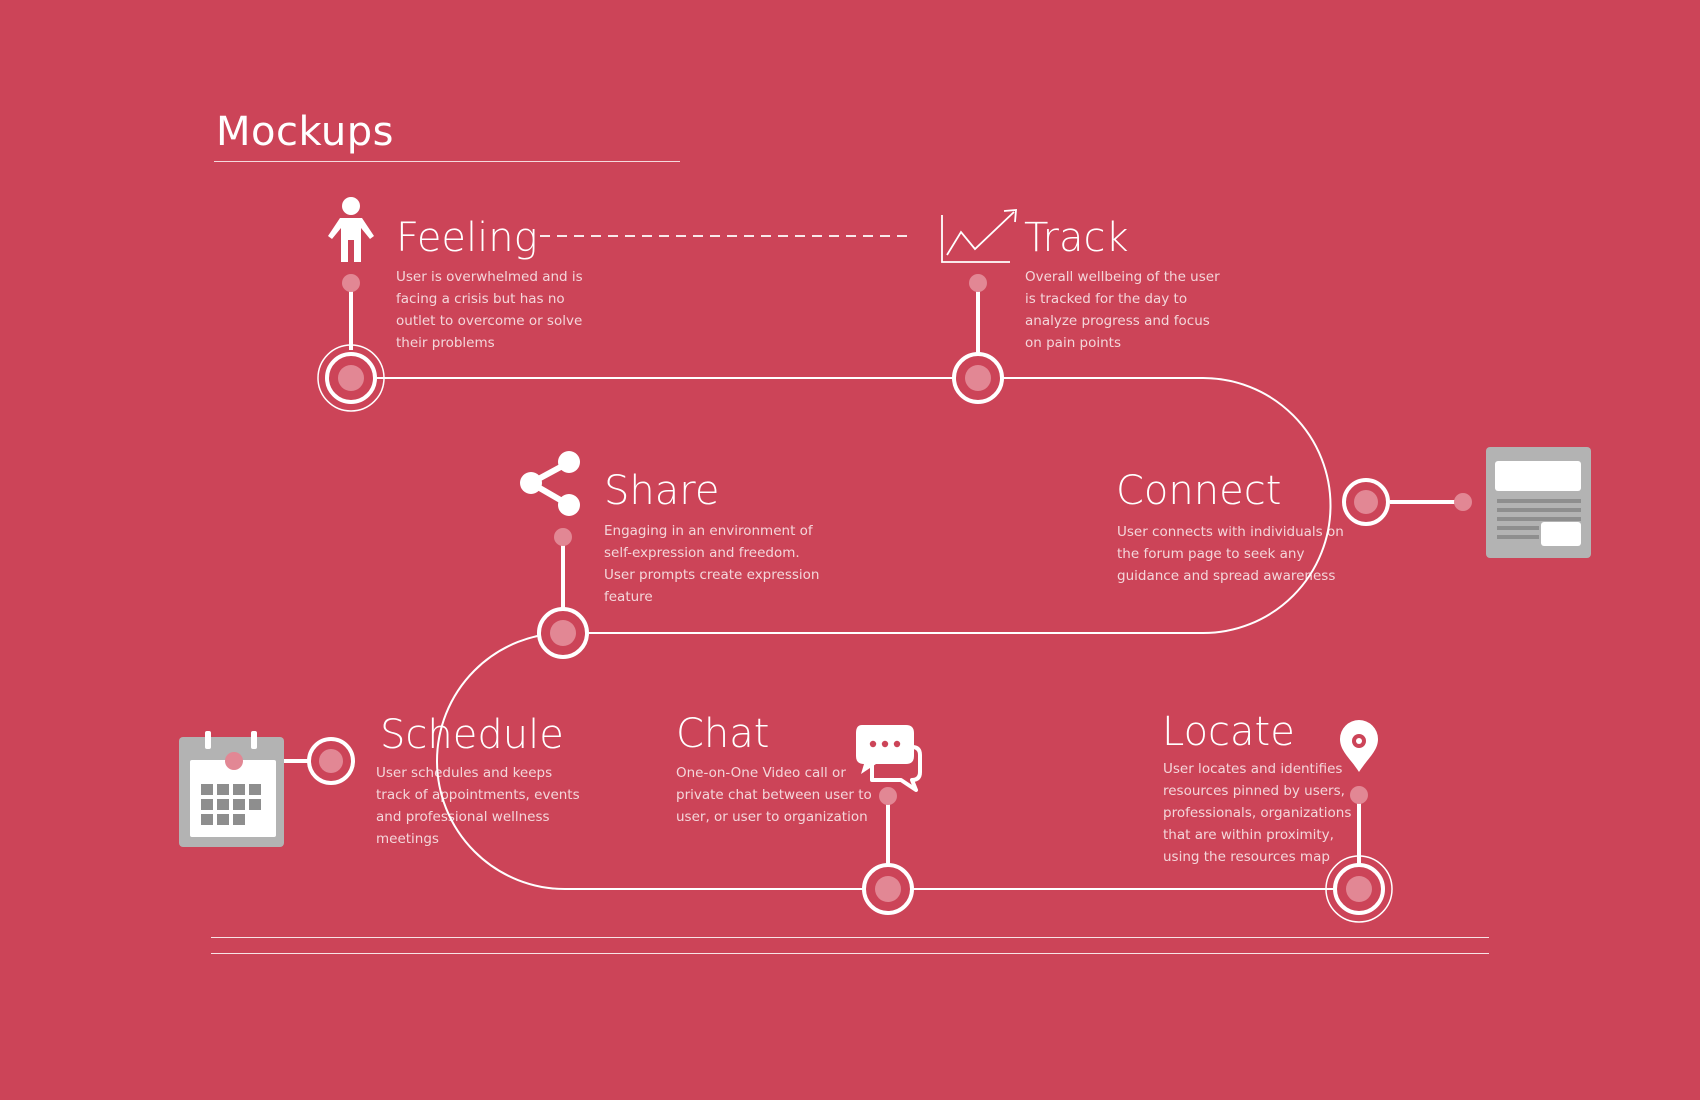  Describe the element at coordinates (662, 491) in the screenshot. I see `step-title-share: Share` at that location.